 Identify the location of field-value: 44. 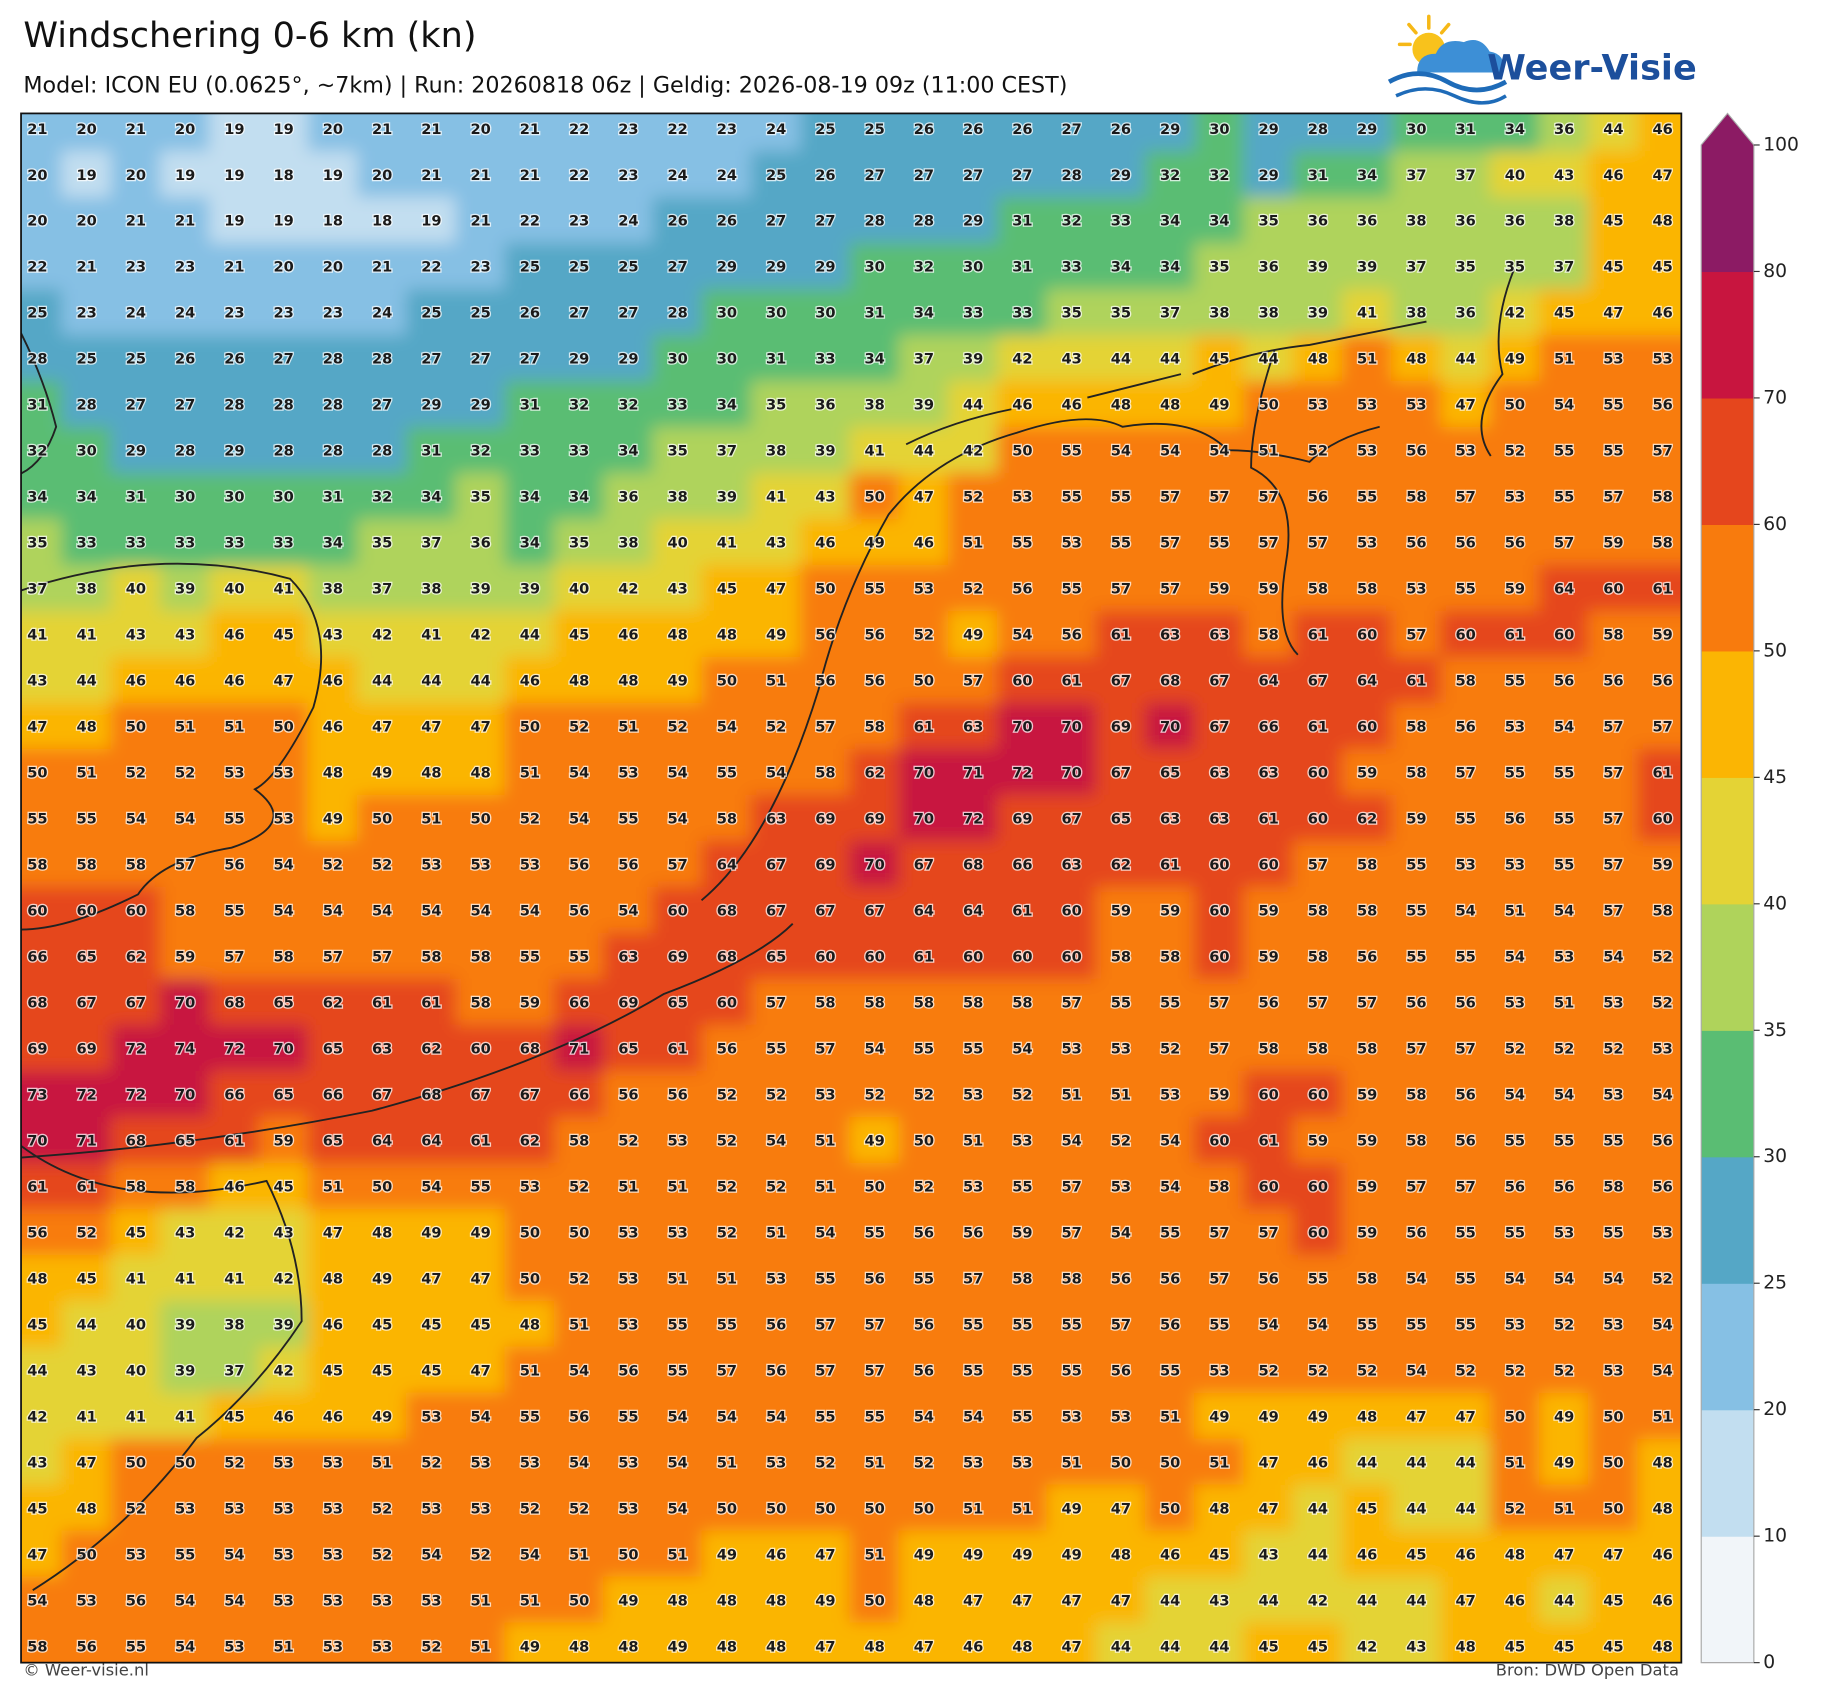
(1564, 1600).